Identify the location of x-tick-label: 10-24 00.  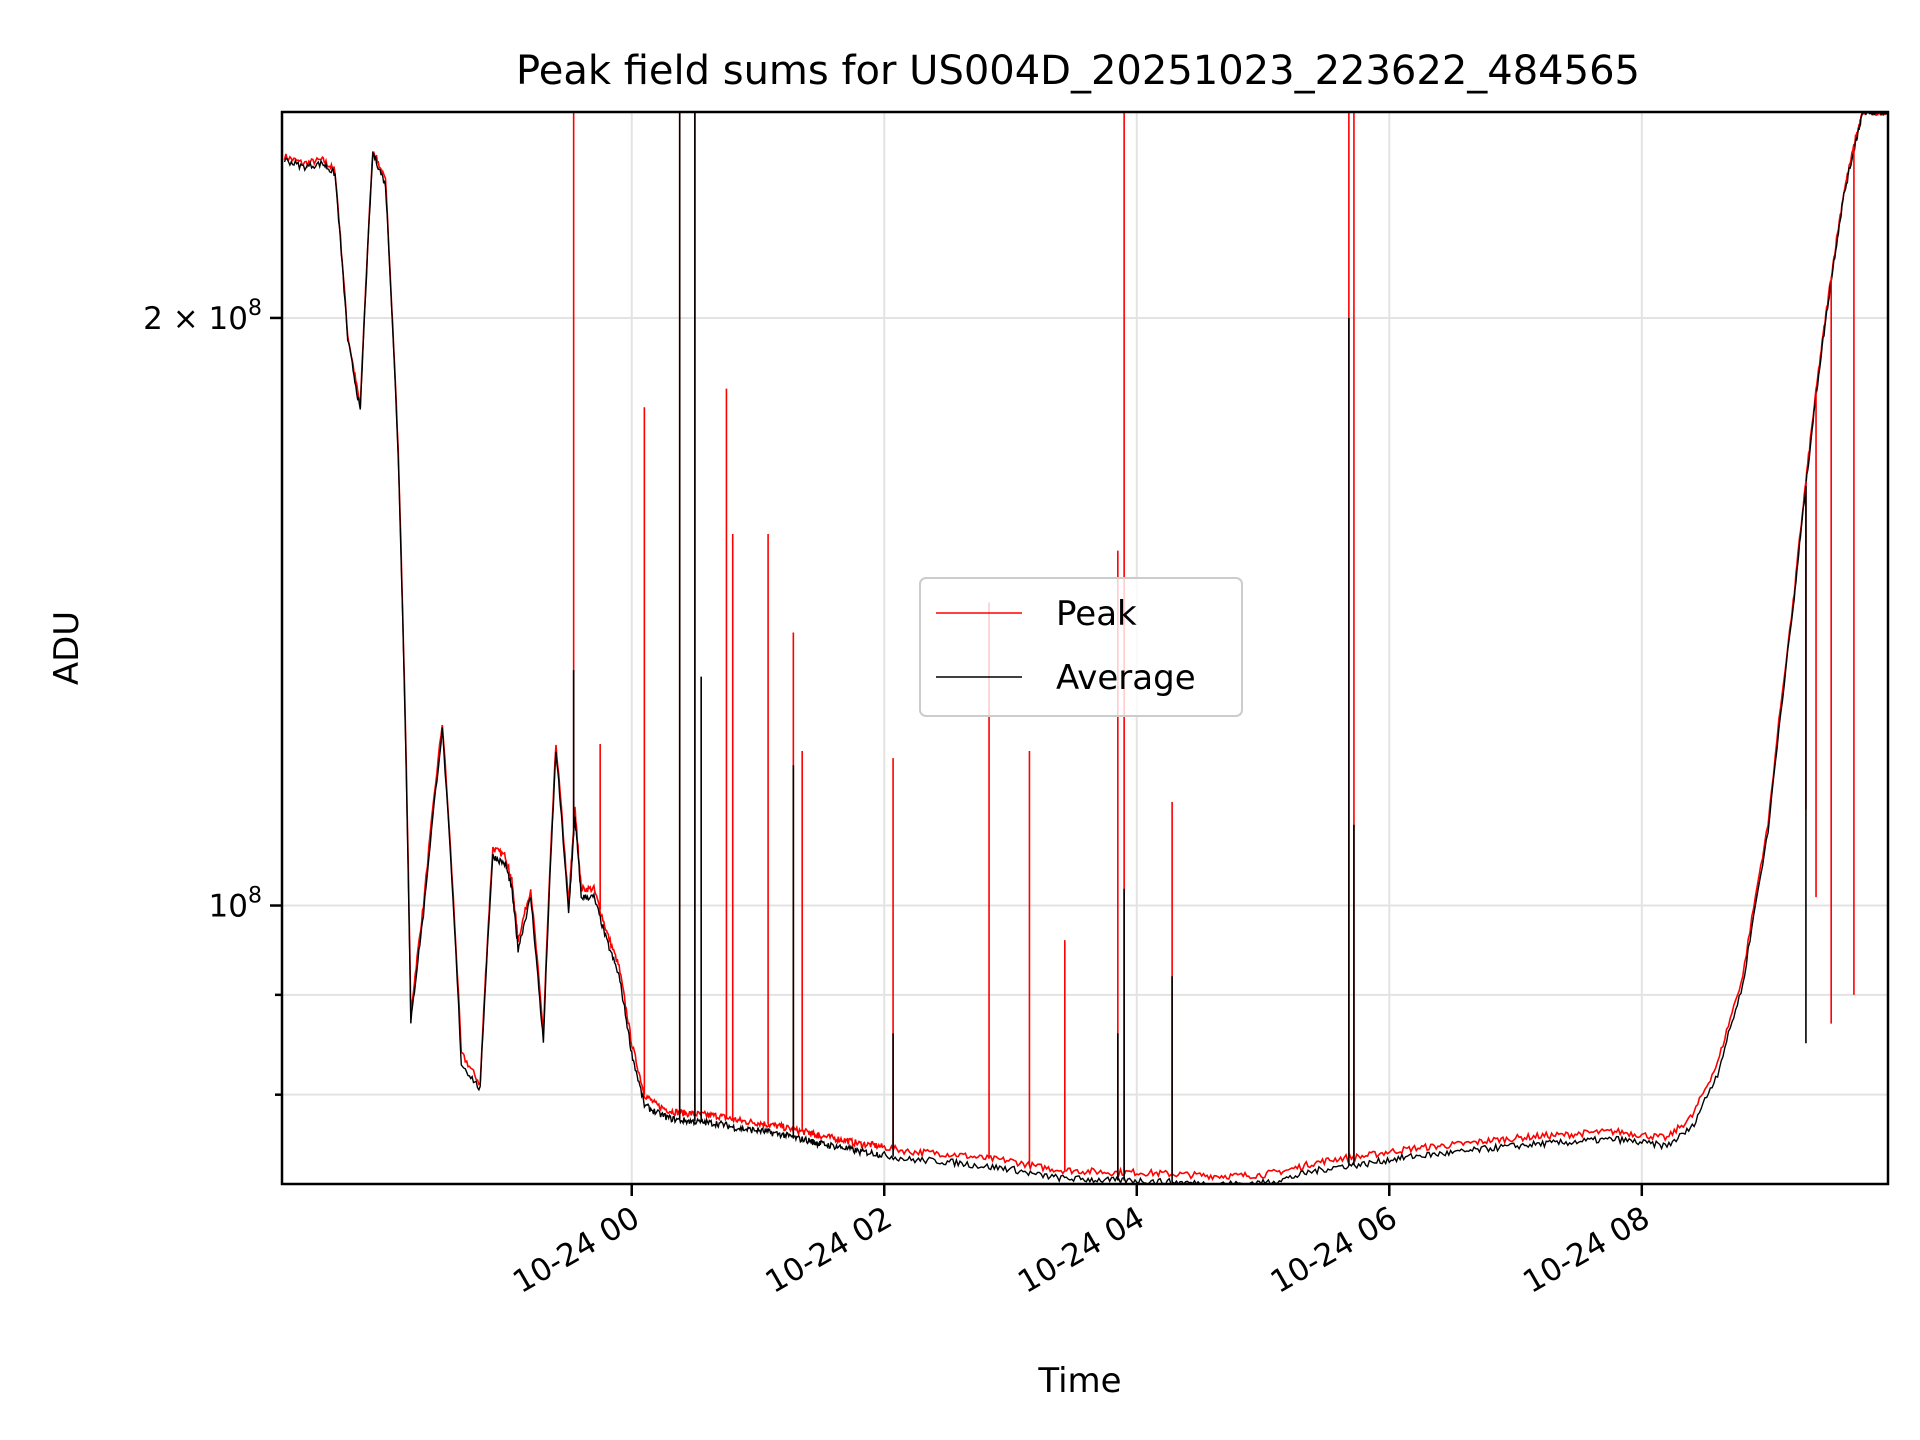
(576, 1250).